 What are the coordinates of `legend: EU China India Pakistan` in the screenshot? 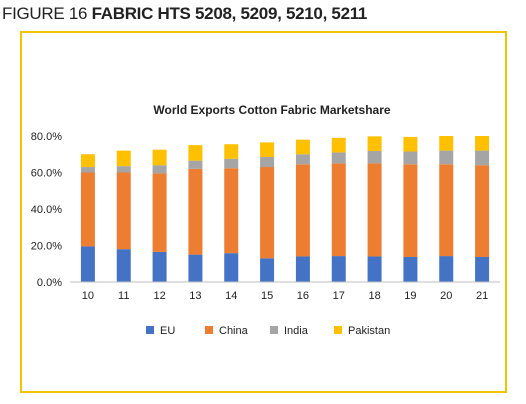 It's located at (268, 331).